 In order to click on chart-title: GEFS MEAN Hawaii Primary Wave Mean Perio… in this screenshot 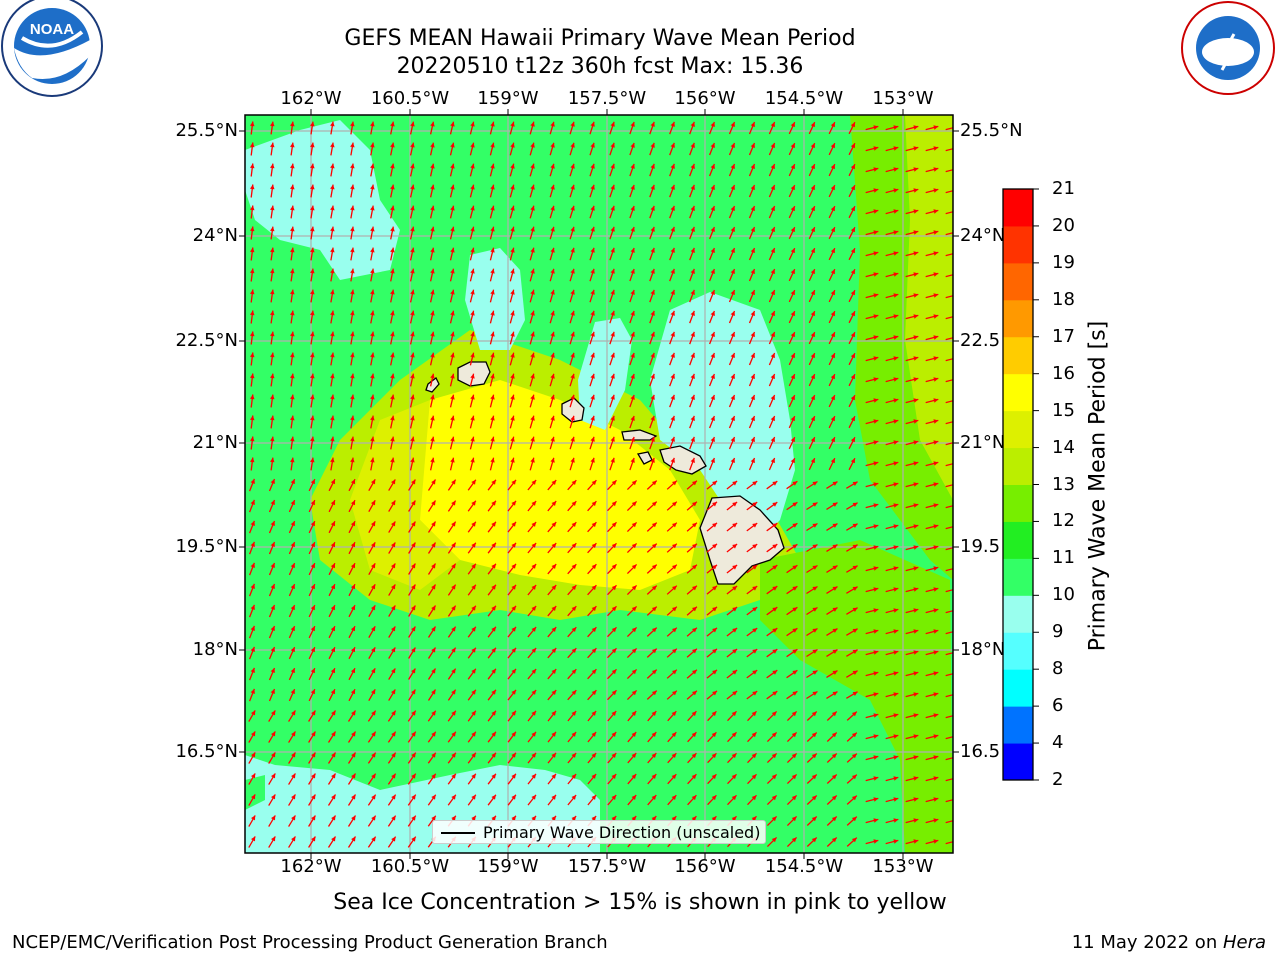, I will do `click(600, 38)`.